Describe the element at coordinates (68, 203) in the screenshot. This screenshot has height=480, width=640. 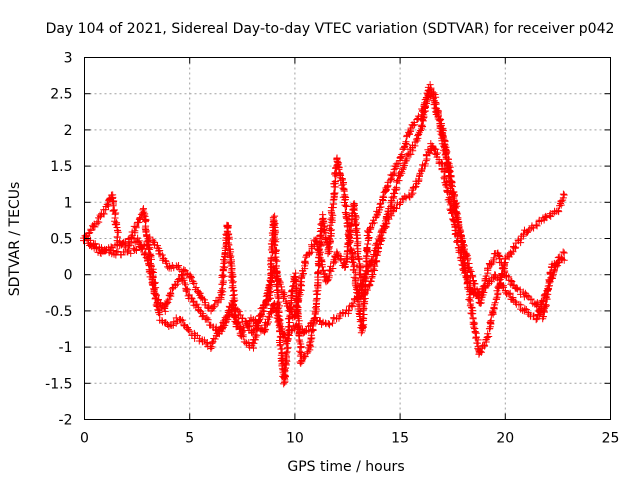
I see `y-tick-label: 1` at that location.